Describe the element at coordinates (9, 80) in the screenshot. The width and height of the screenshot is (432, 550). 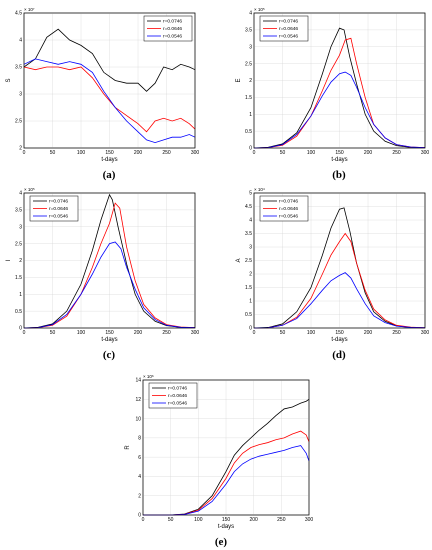
I see `y-axis-label: S` at that location.